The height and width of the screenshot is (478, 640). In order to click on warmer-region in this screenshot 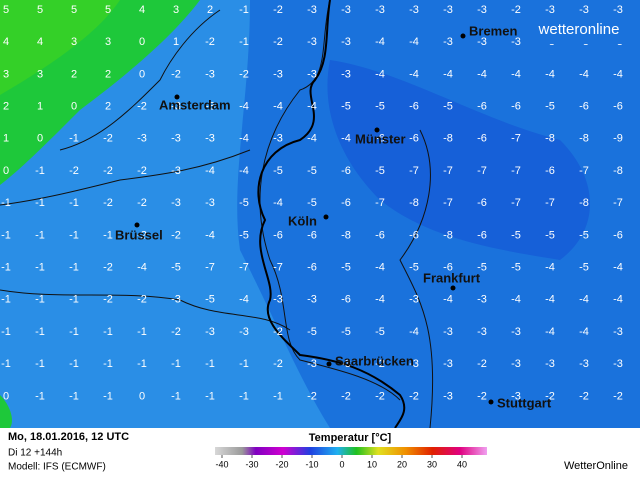, I will do `click(60, 47)`.